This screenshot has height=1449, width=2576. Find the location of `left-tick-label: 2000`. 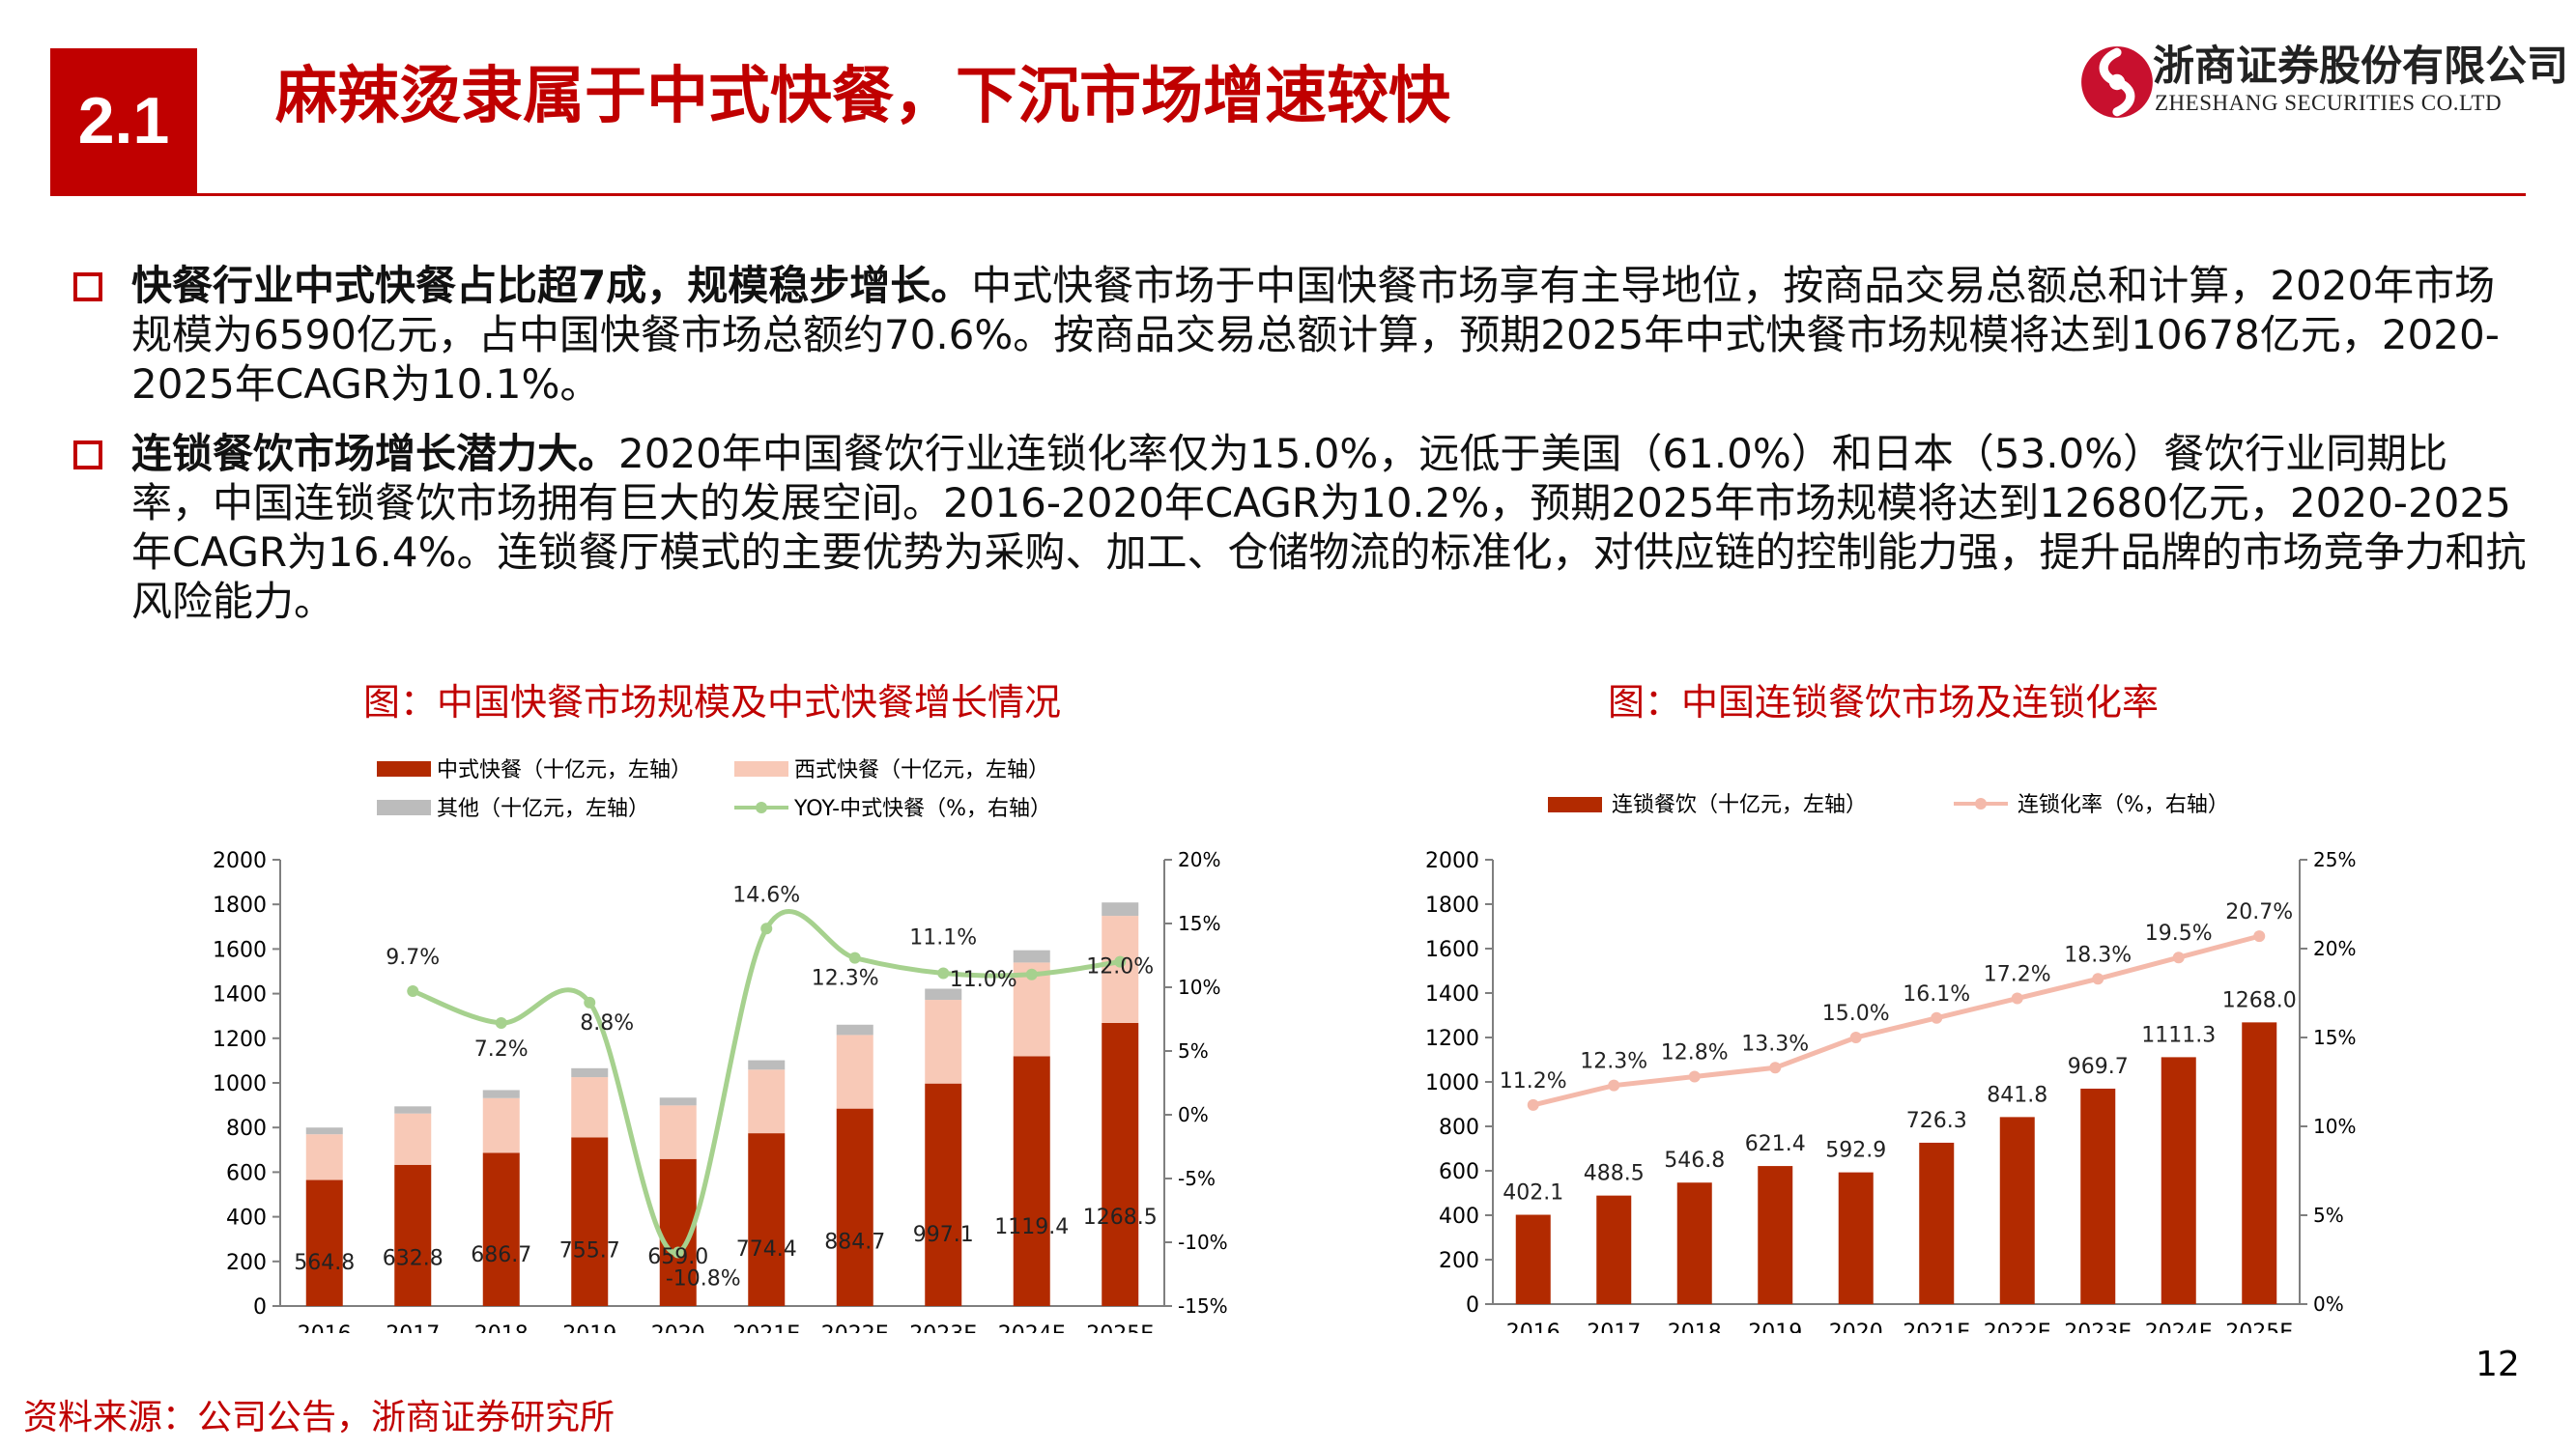

left-tick-label: 2000 is located at coordinates (1452, 861).